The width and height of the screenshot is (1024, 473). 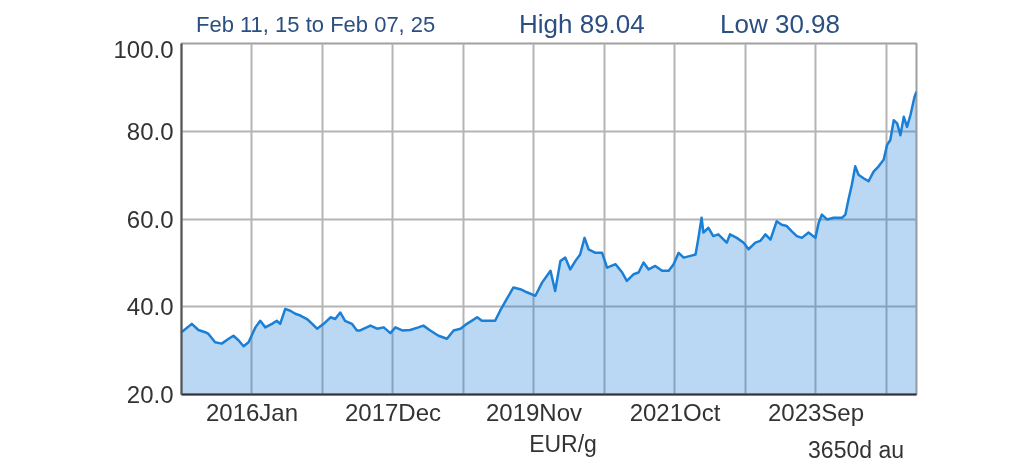 I want to click on chart-title: Feb 11, 15 to Feb 07, 25, so click(x=316, y=25).